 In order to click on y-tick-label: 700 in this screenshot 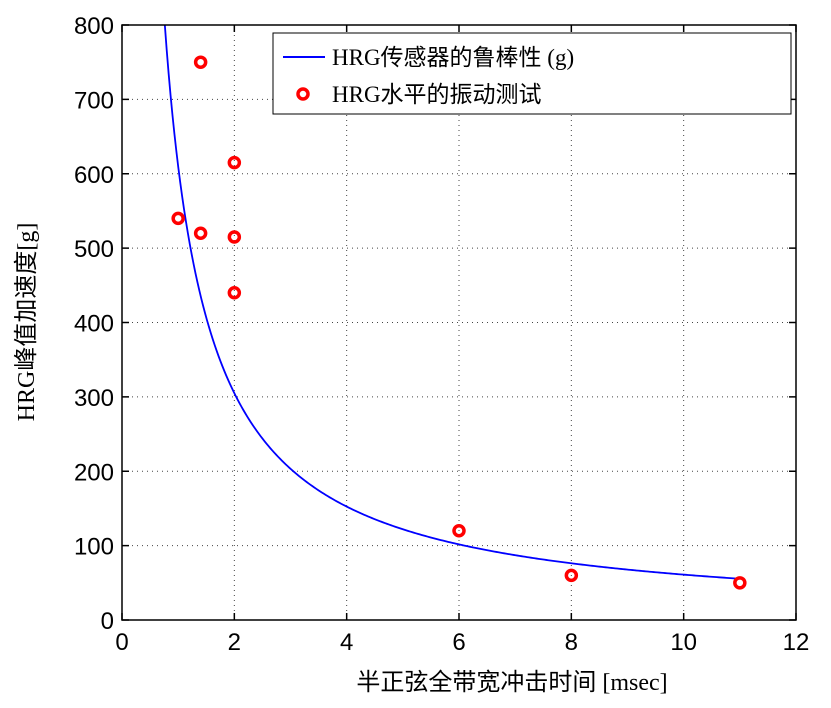, I will do `click(94, 100)`.